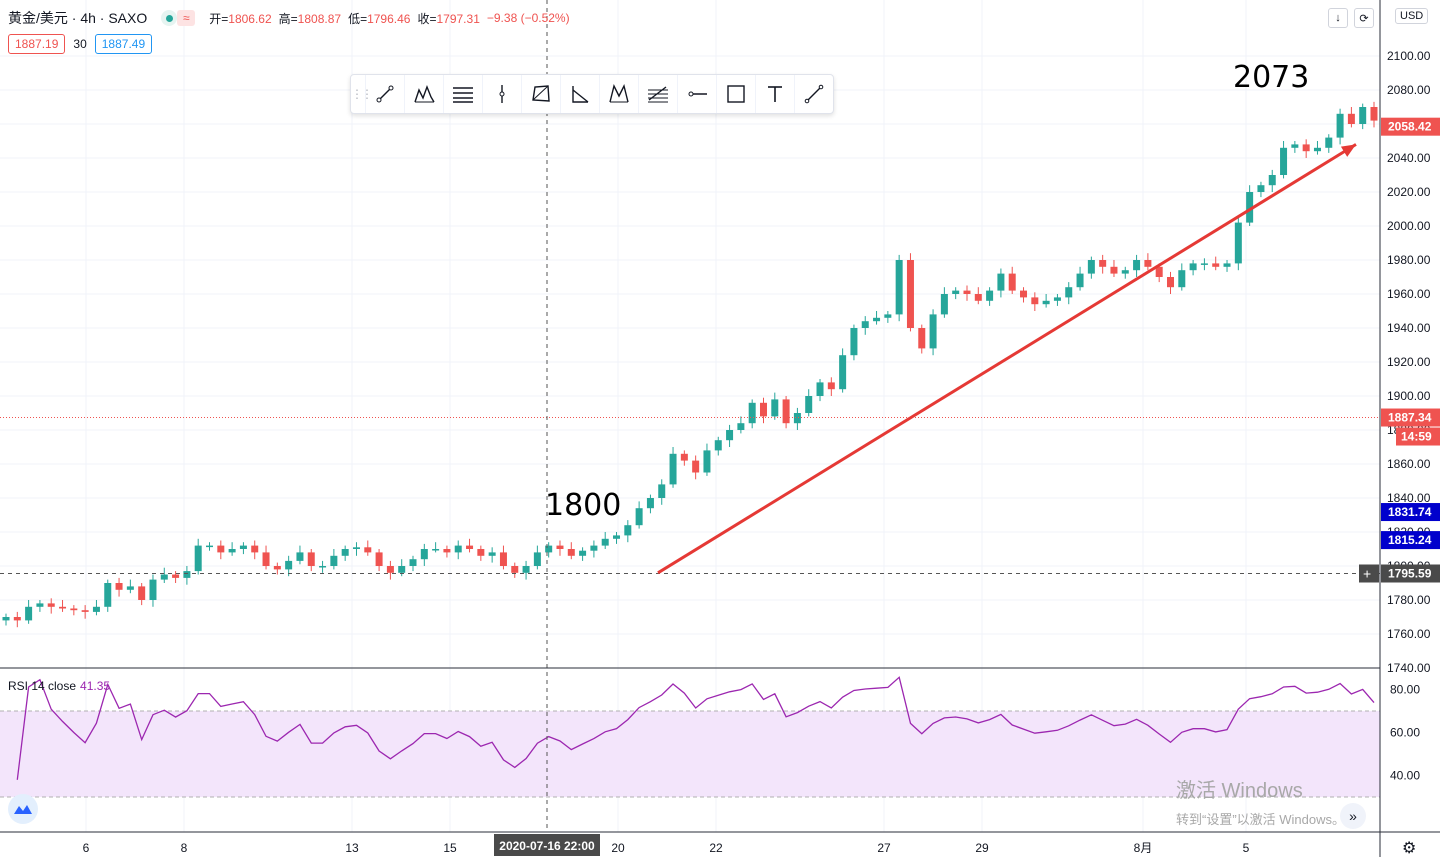 The width and height of the screenshot is (1440, 858). What do you see at coordinates (547, 846) in the screenshot?
I see `crosshair-time-text: 2020-07-16 22:00` at bounding box center [547, 846].